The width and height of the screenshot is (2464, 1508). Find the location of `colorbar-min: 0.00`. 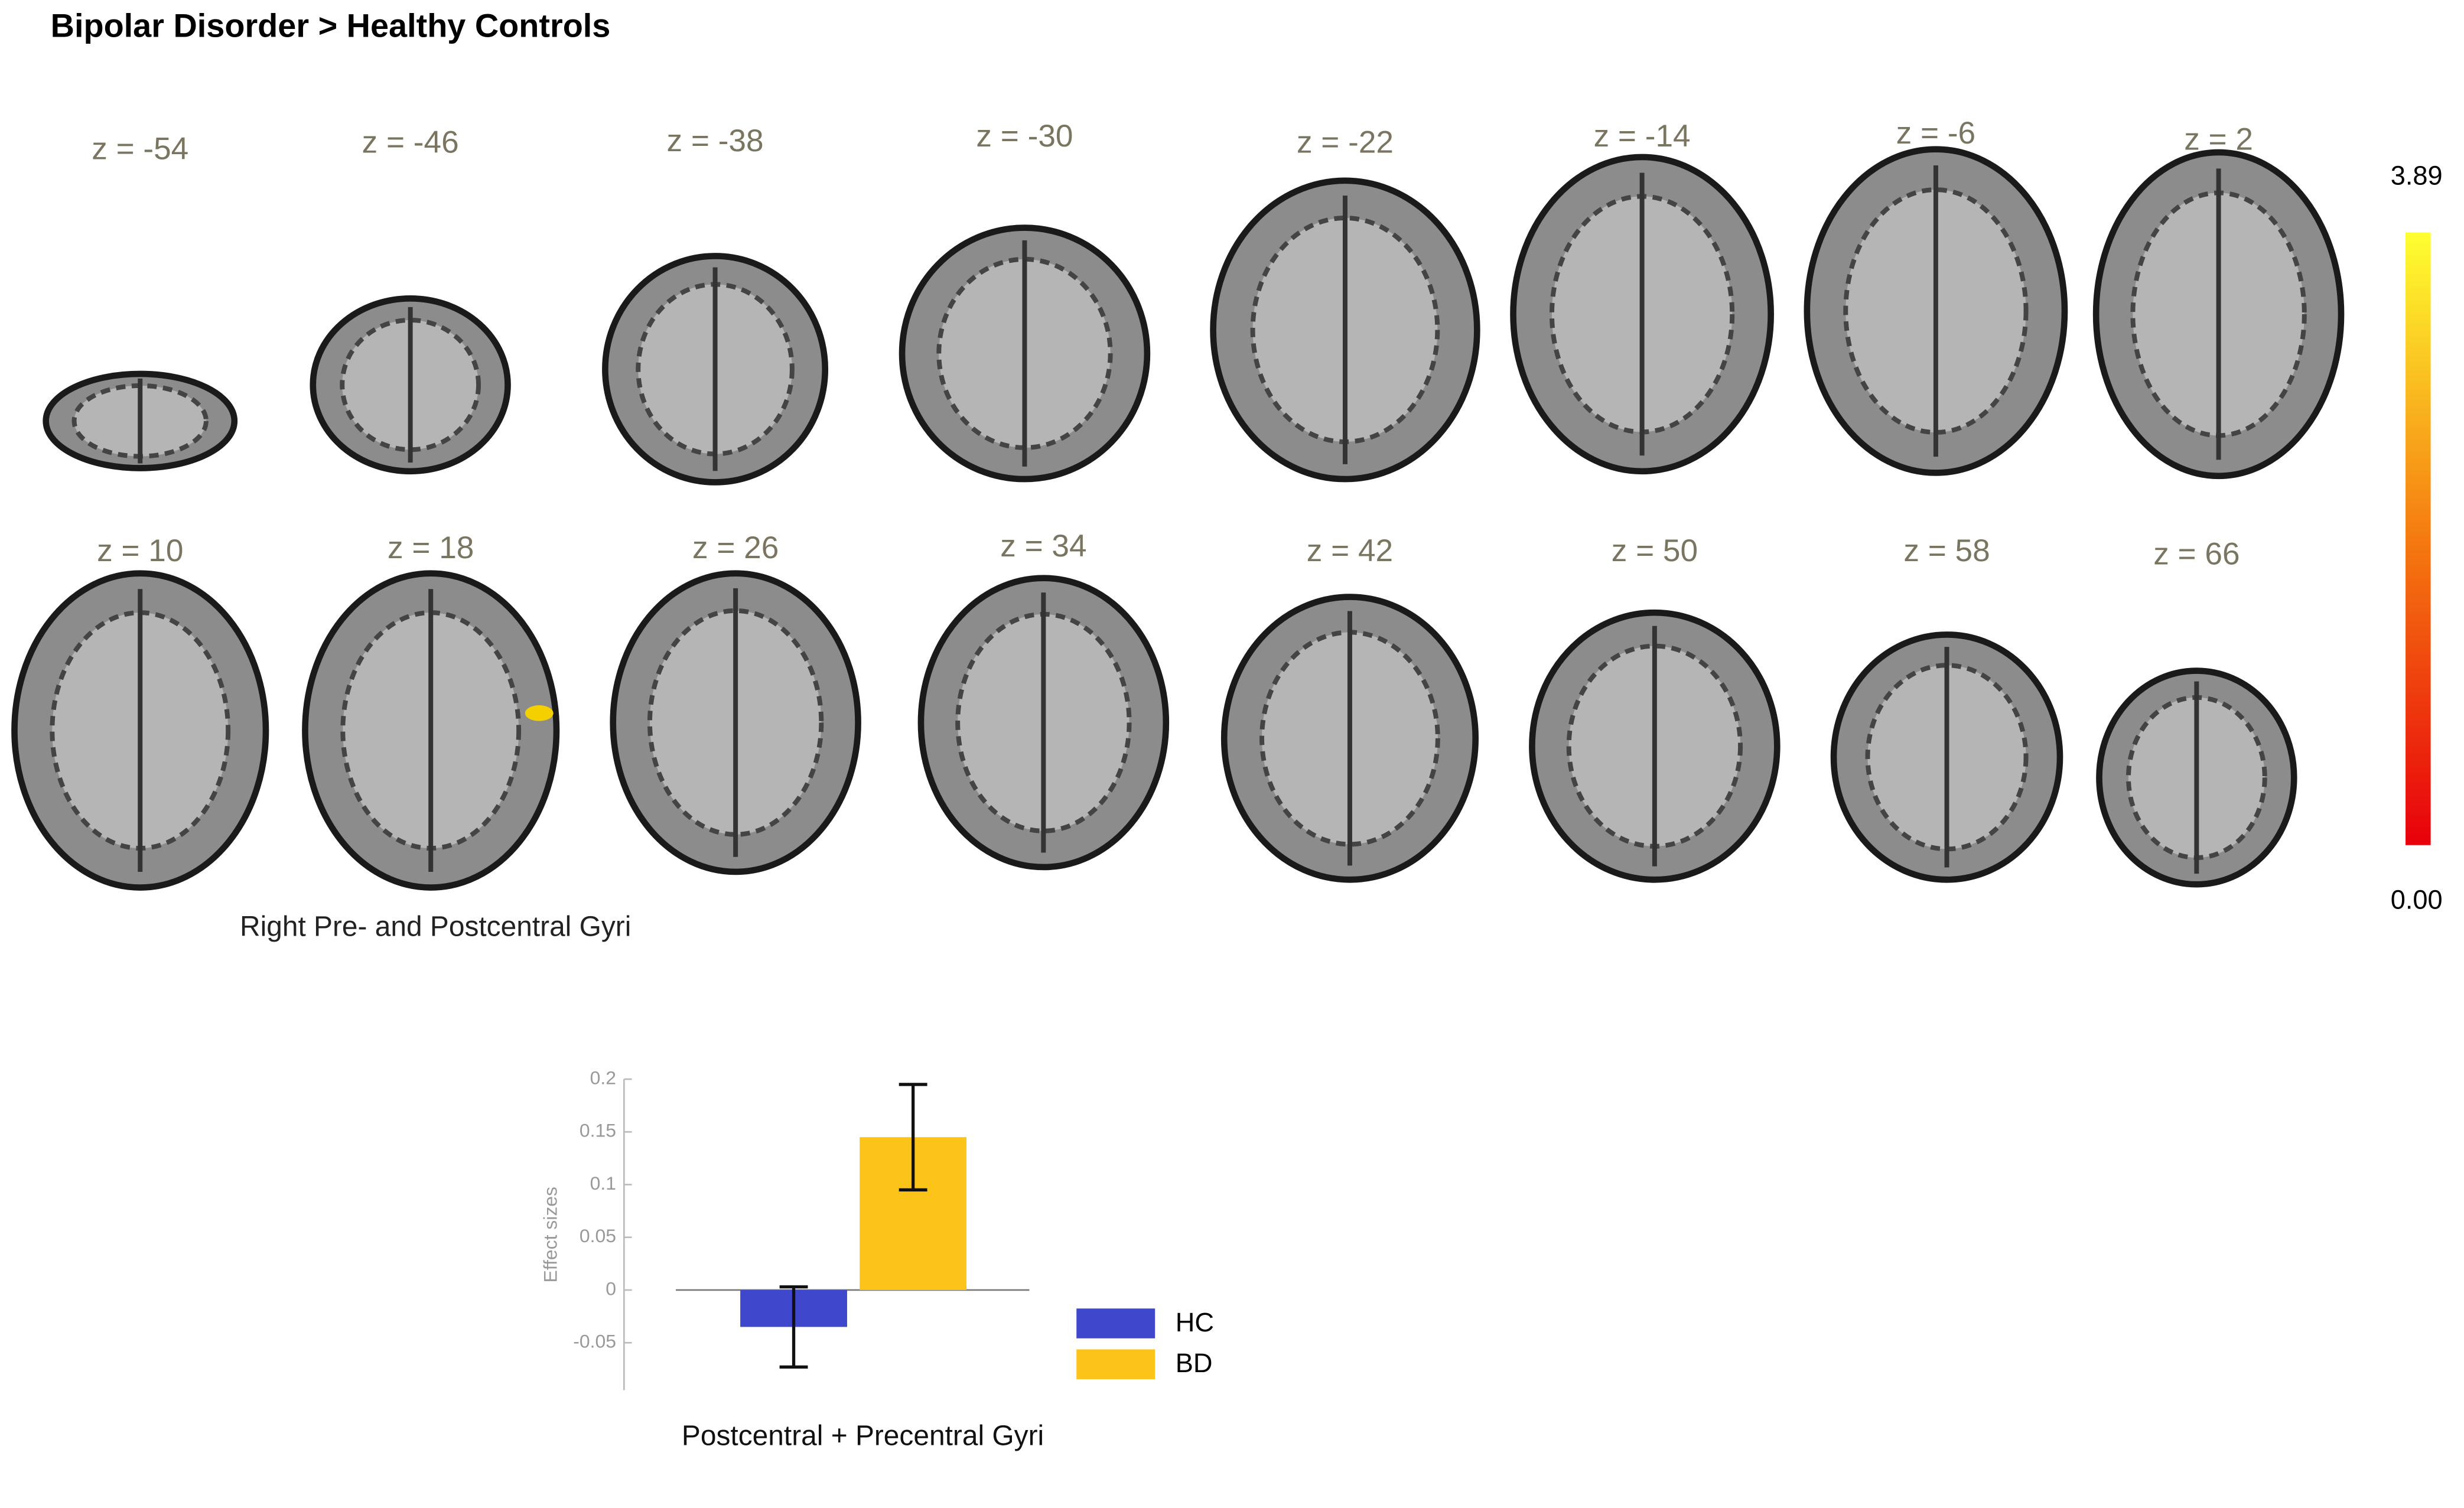

colorbar-min: 0.00 is located at coordinates (2417, 899).